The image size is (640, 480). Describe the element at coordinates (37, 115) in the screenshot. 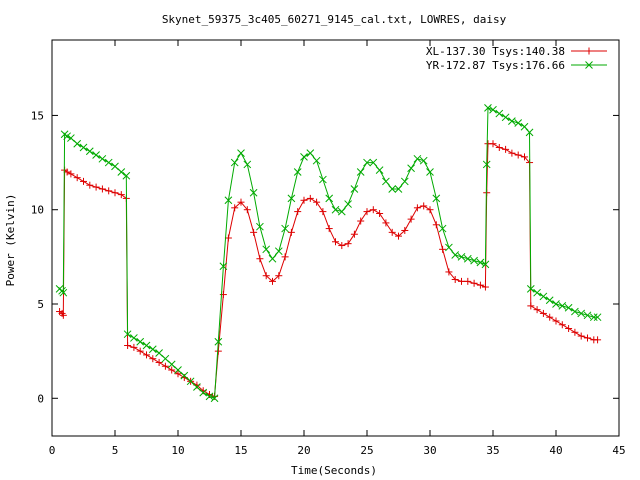

I see `y-tick-label: 15` at that location.